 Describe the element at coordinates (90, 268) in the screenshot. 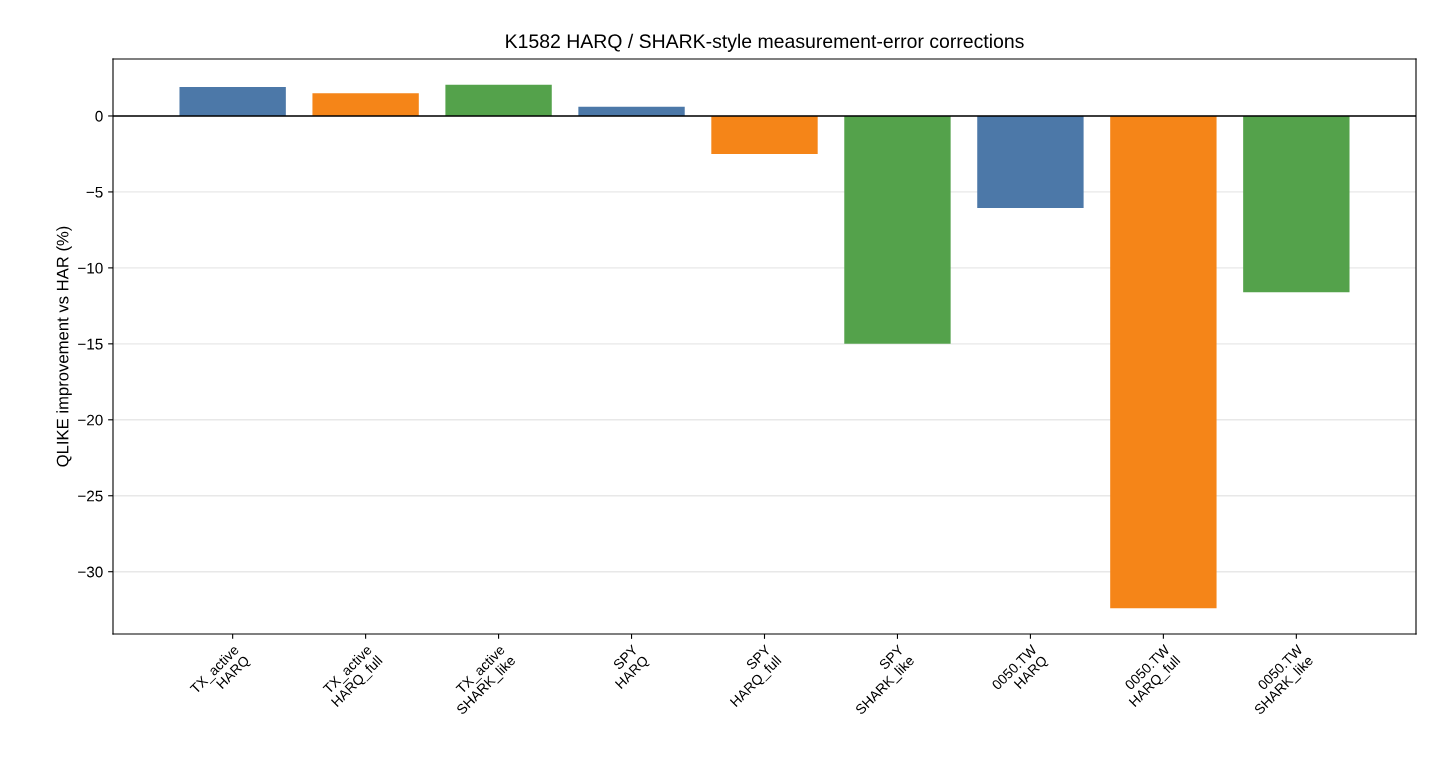

I see `y-tick-label: −10` at that location.